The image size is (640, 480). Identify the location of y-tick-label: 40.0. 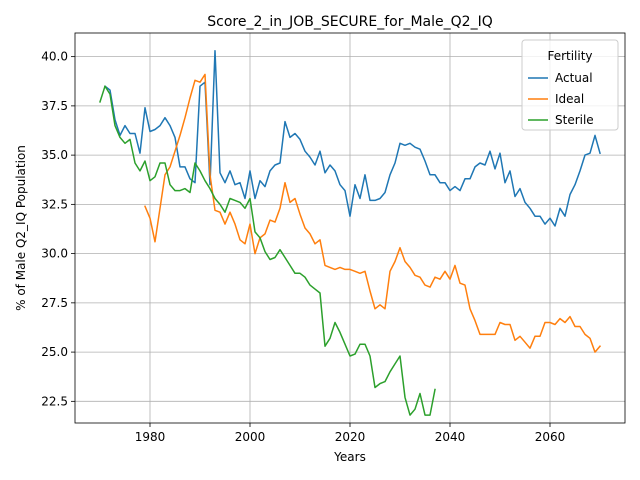
(54, 57).